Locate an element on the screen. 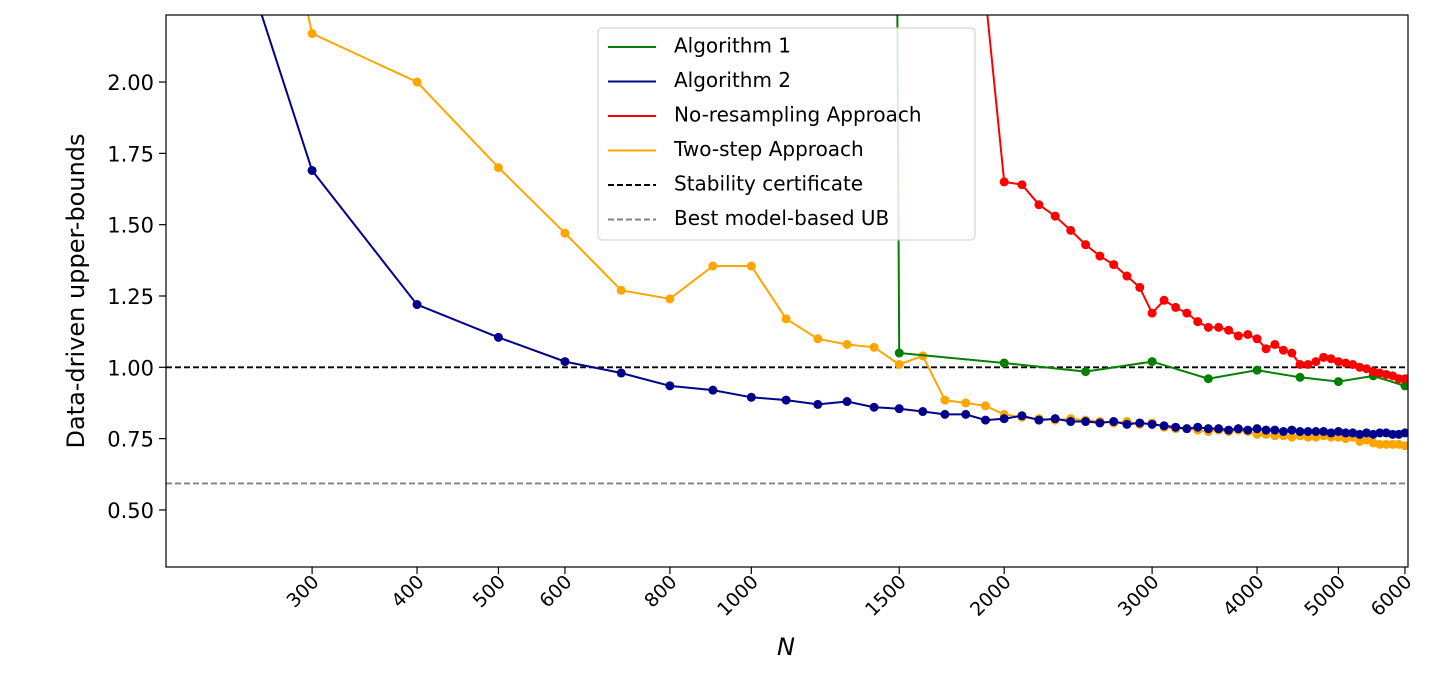 The height and width of the screenshot is (690, 1435). x-tick-label: 1000 is located at coordinates (738, 596).